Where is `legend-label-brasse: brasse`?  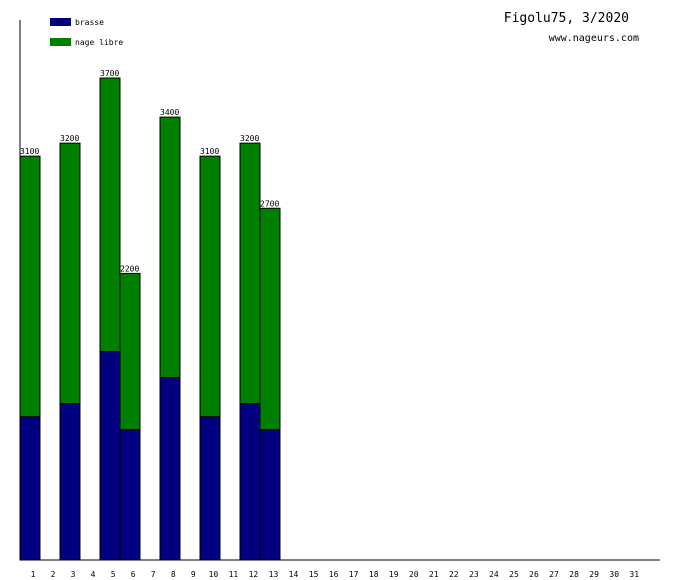
legend-label-brasse: brasse is located at coordinates (89, 22).